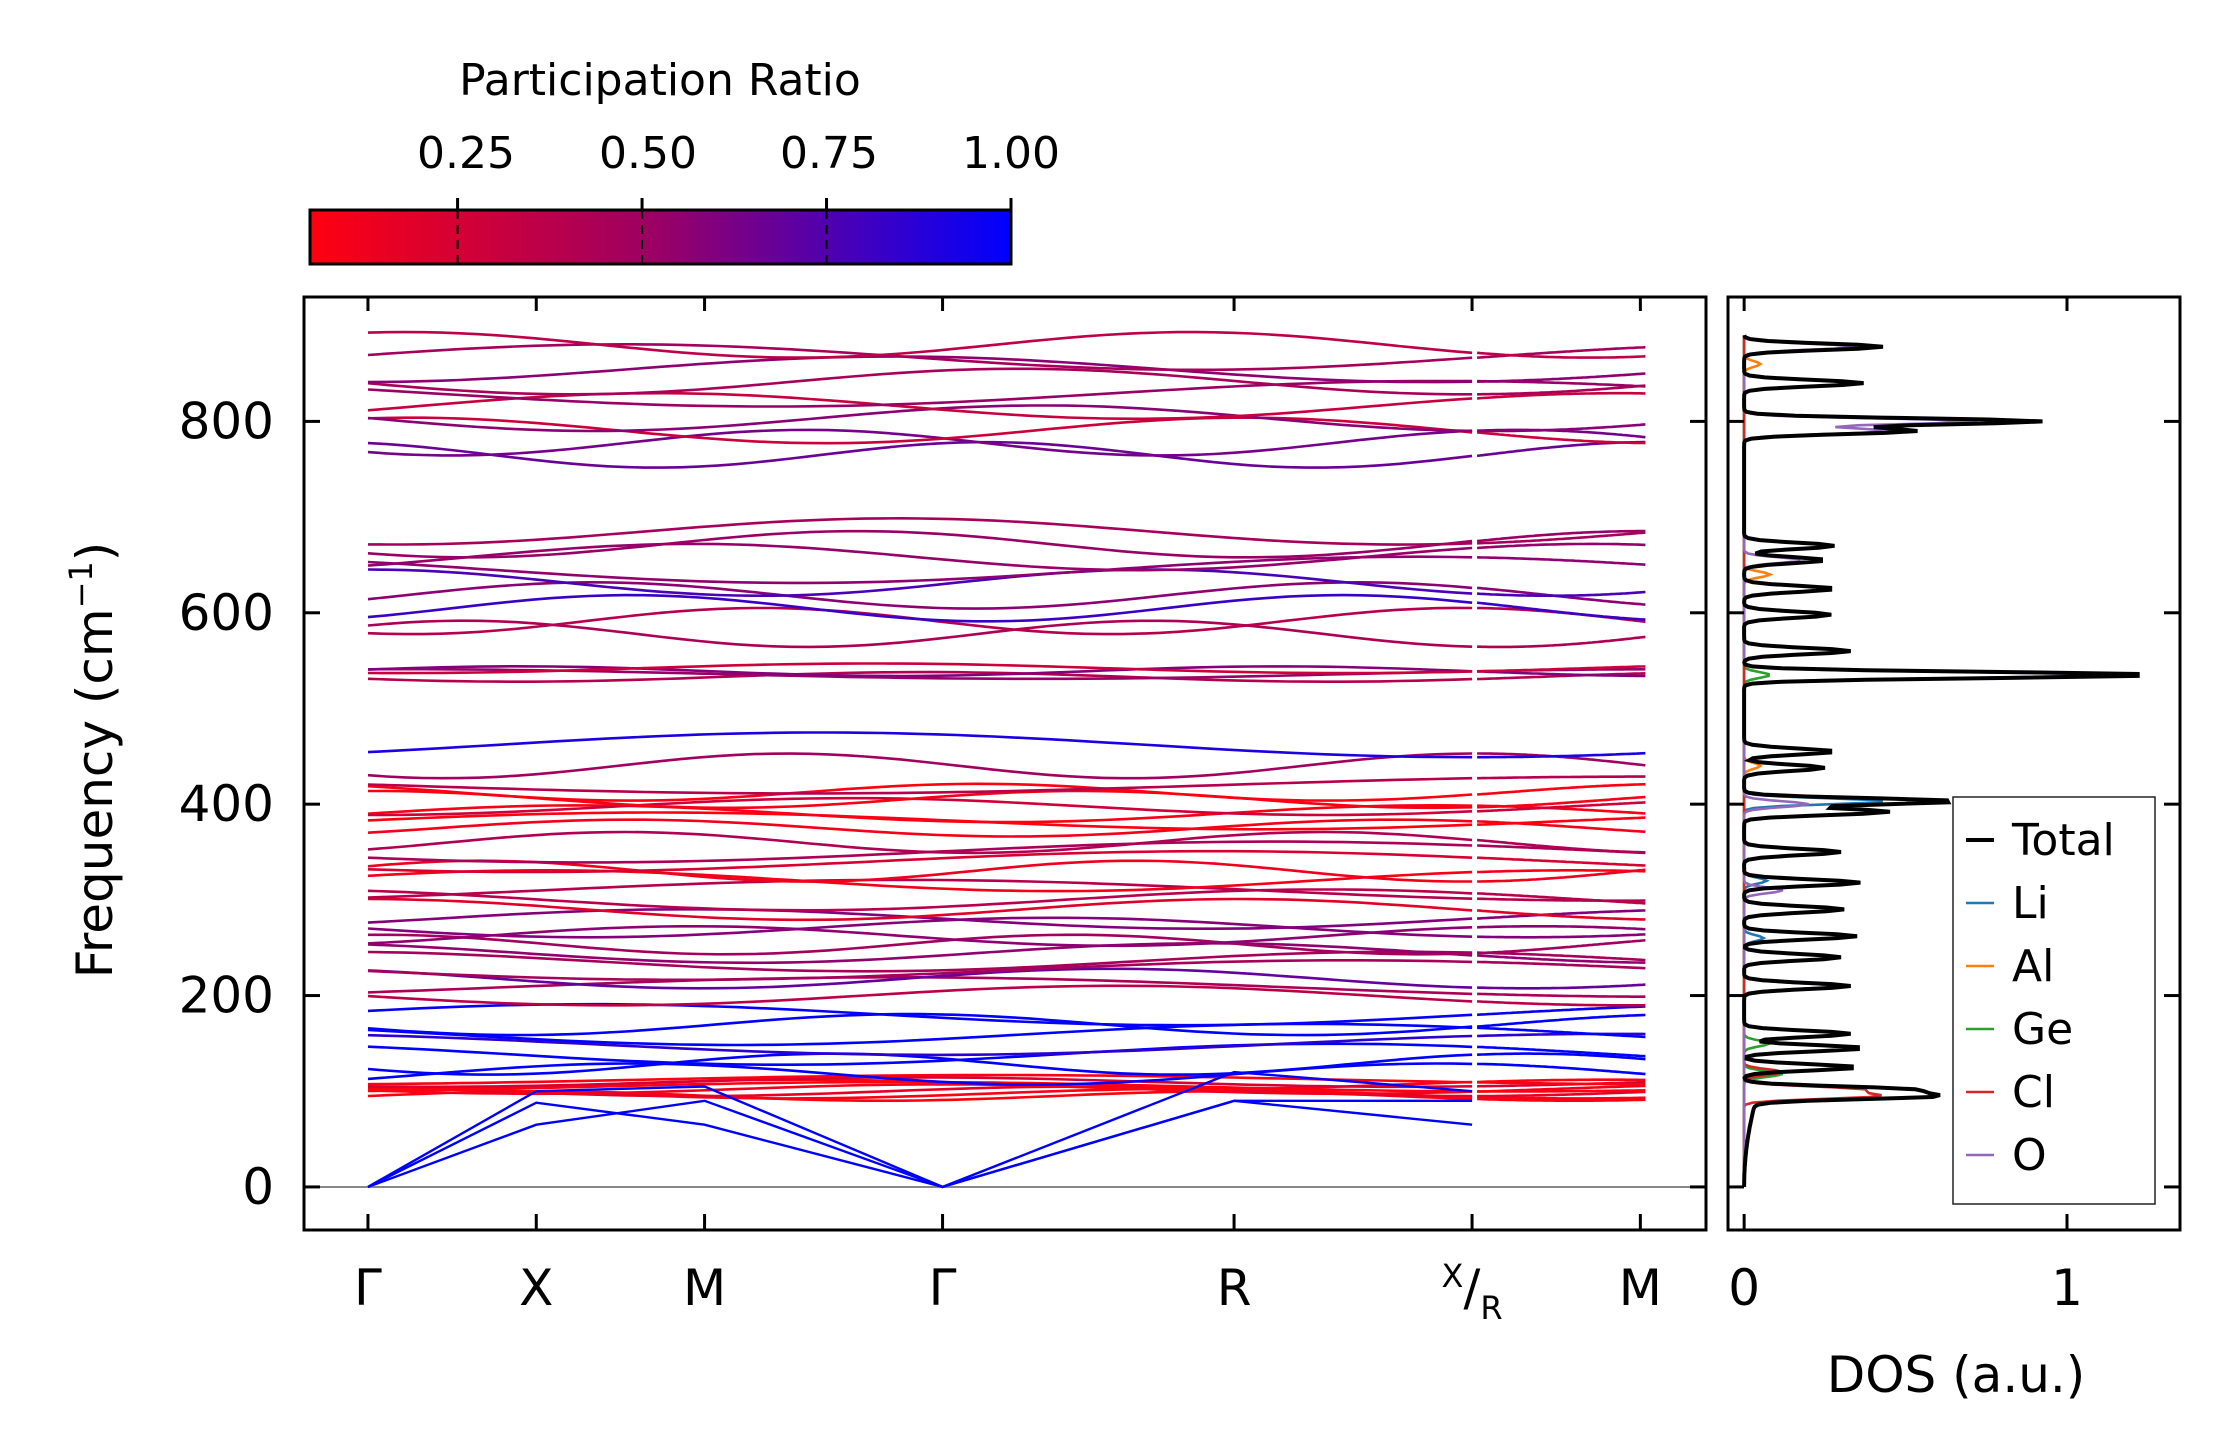 This screenshot has height=1455, width=2222. I want to click on acoustic-LA, so click(1006, 1129).